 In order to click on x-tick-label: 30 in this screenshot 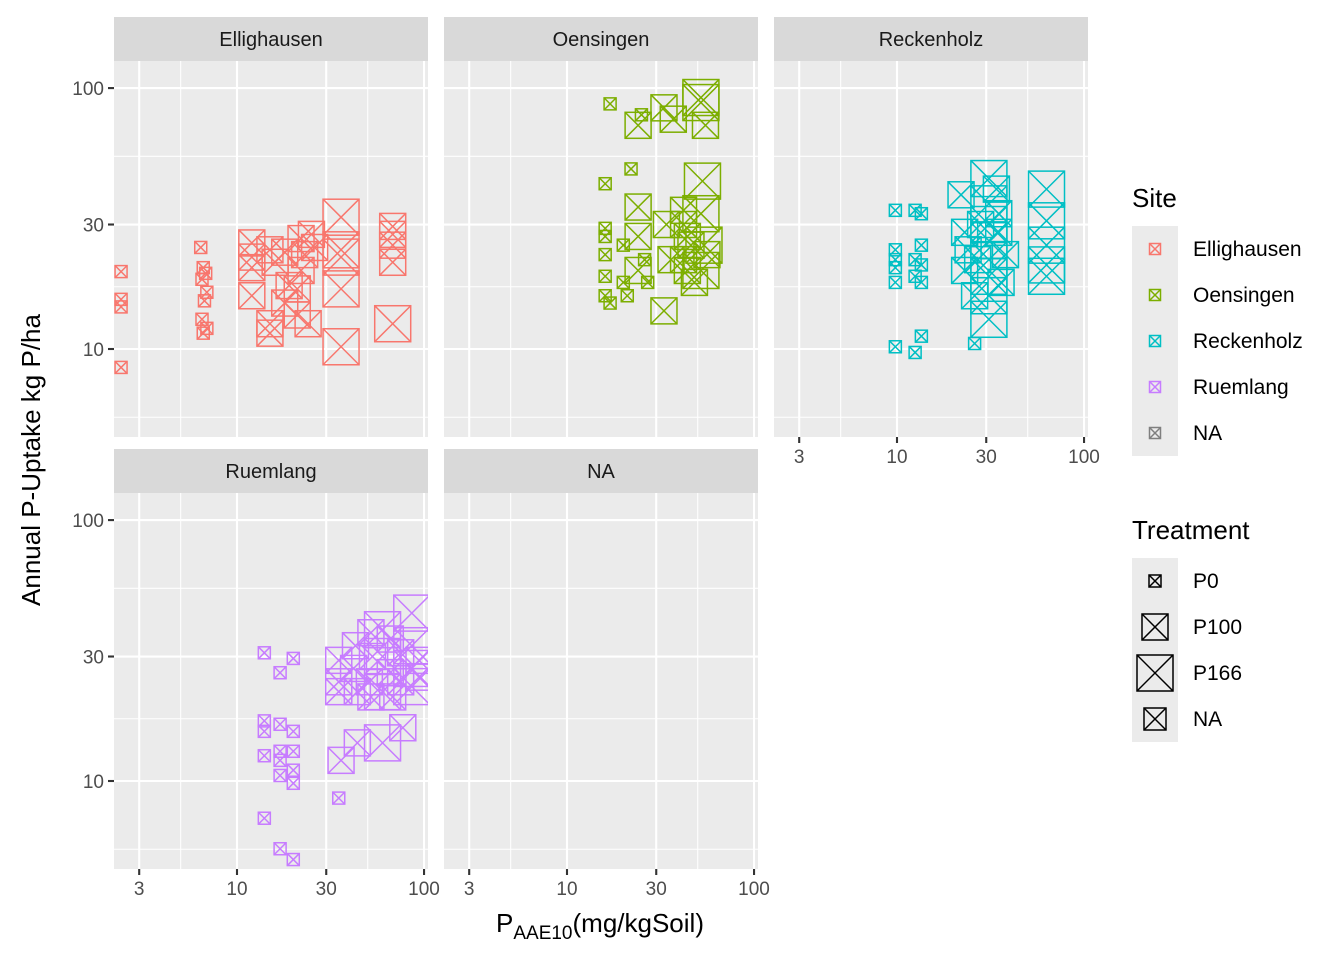, I will do `click(656, 889)`.